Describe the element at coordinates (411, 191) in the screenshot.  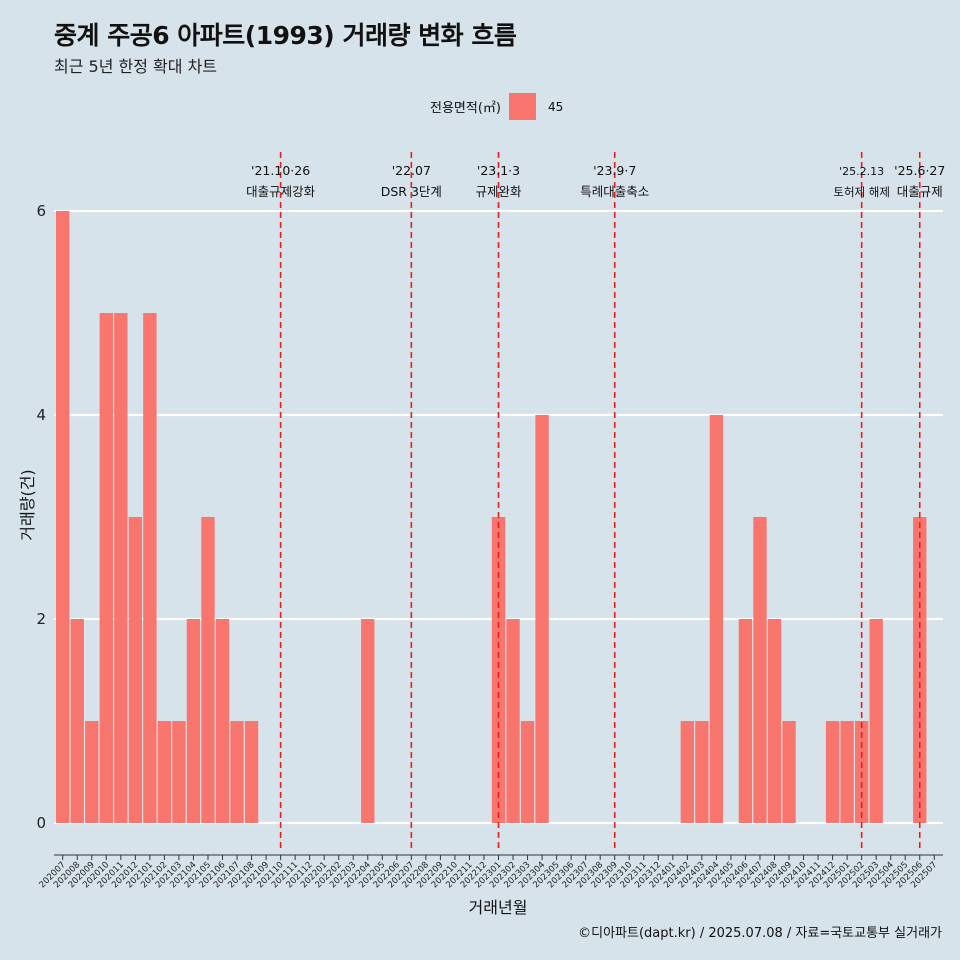
I see `event-label-1: DSR 3단계` at that location.